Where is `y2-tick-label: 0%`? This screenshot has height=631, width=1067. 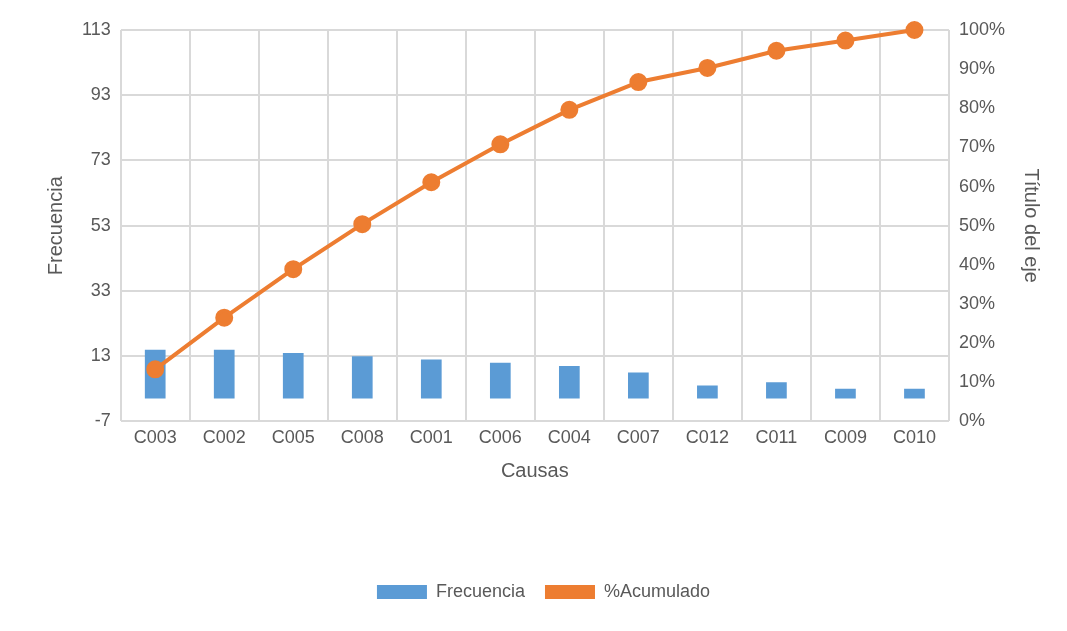 y2-tick-label: 0% is located at coordinates (971, 420).